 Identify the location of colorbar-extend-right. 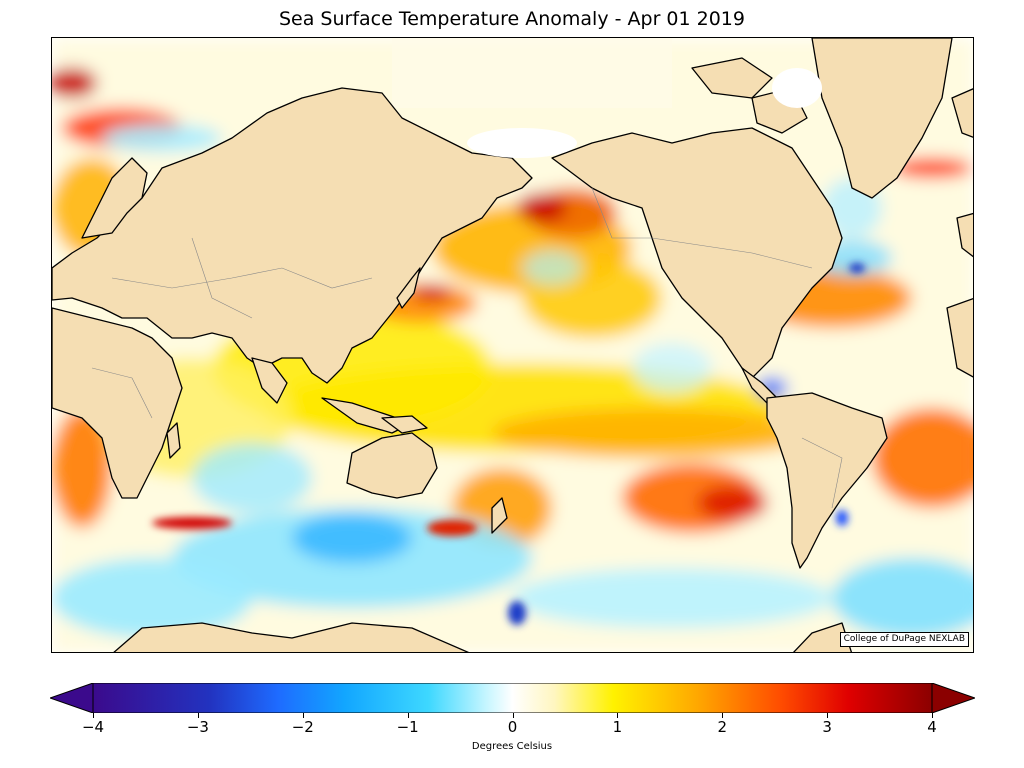
(953, 698).